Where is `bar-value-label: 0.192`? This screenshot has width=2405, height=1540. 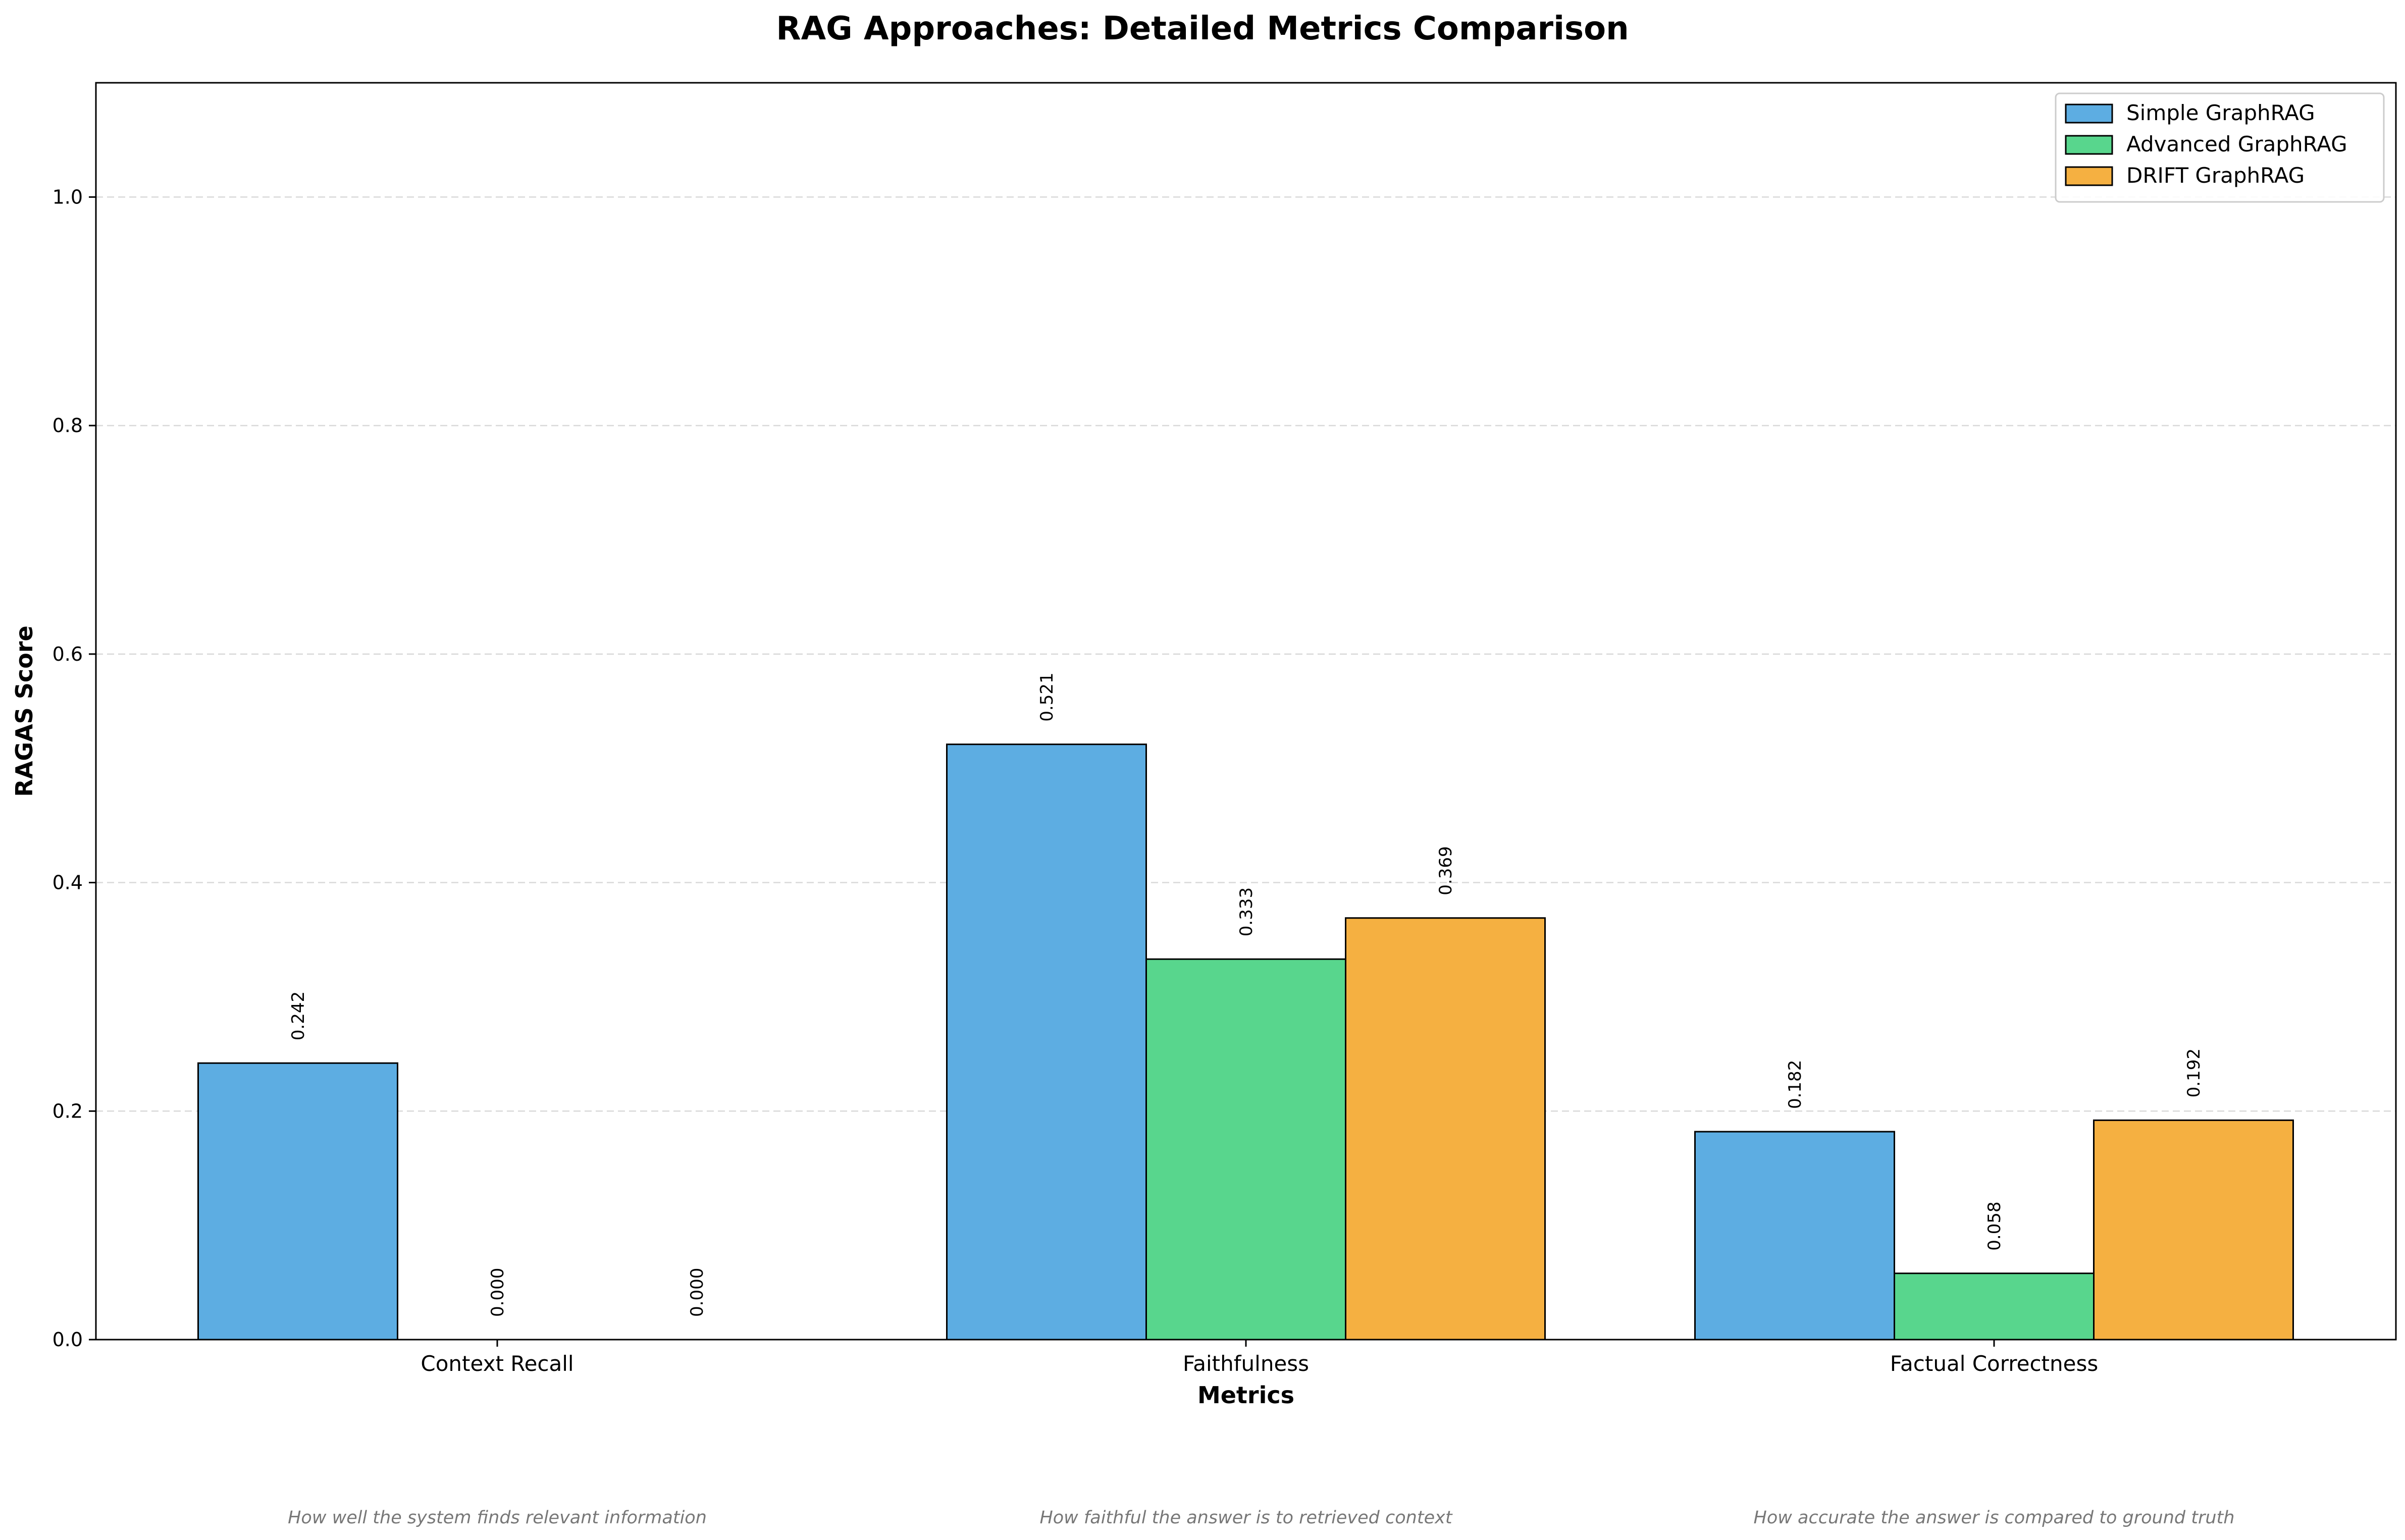 bar-value-label: 0.192 is located at coordinates (2194, 1072).